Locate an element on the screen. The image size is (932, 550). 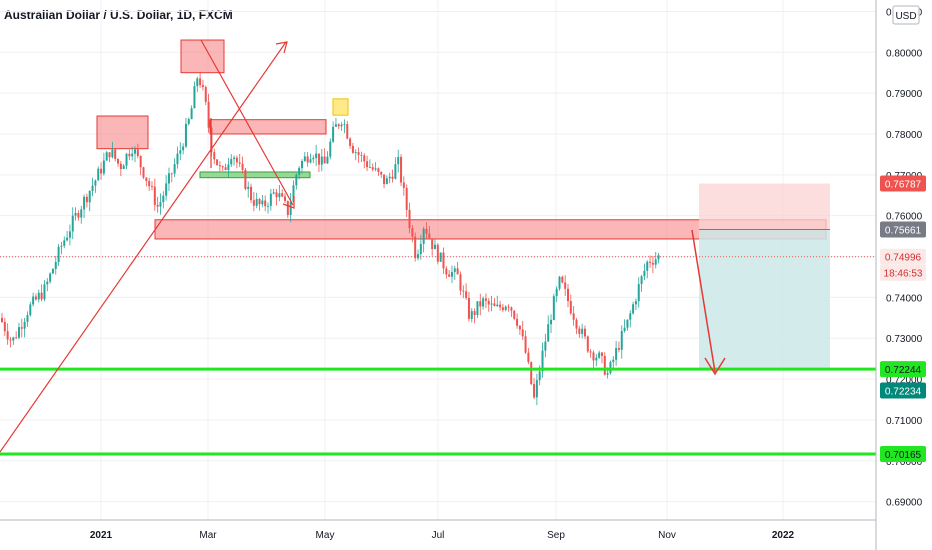
y-tick-label: 0.72000 is located at coordinates (904, 380).